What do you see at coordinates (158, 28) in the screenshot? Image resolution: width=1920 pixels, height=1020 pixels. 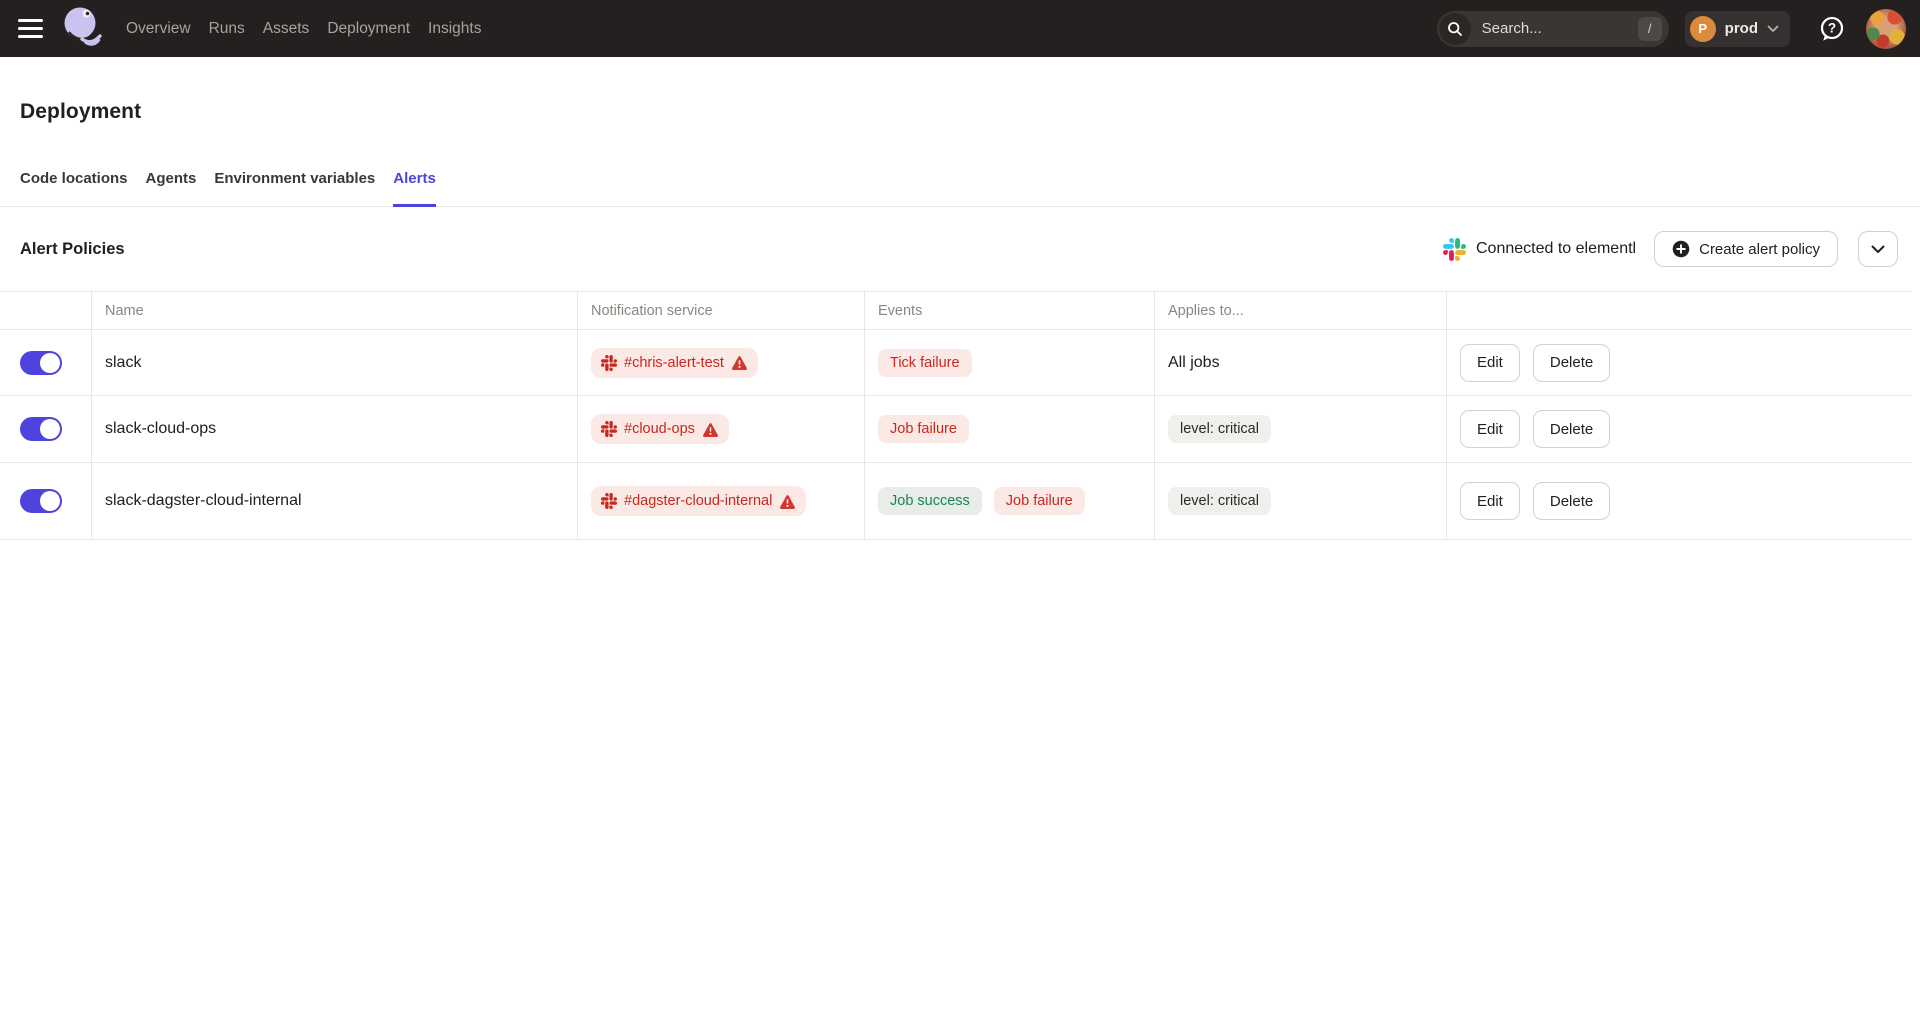 I see `nav-item-overview: Overview` at bounding box center [158, 28].